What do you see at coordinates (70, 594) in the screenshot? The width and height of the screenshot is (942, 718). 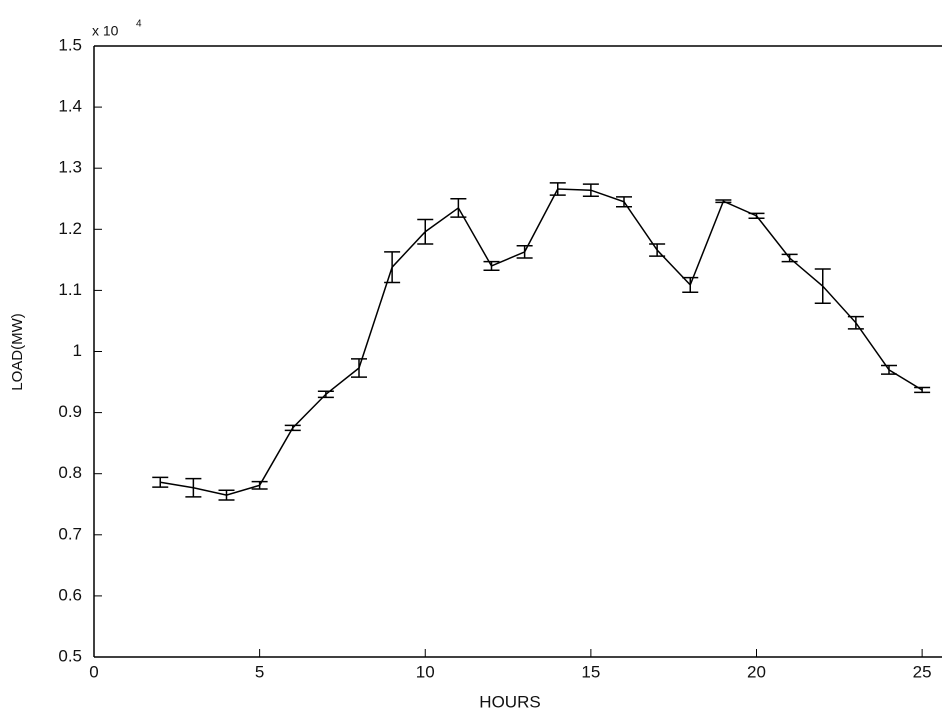 I see `y-tick-label: 0.6` at bounding box center [70, 594].